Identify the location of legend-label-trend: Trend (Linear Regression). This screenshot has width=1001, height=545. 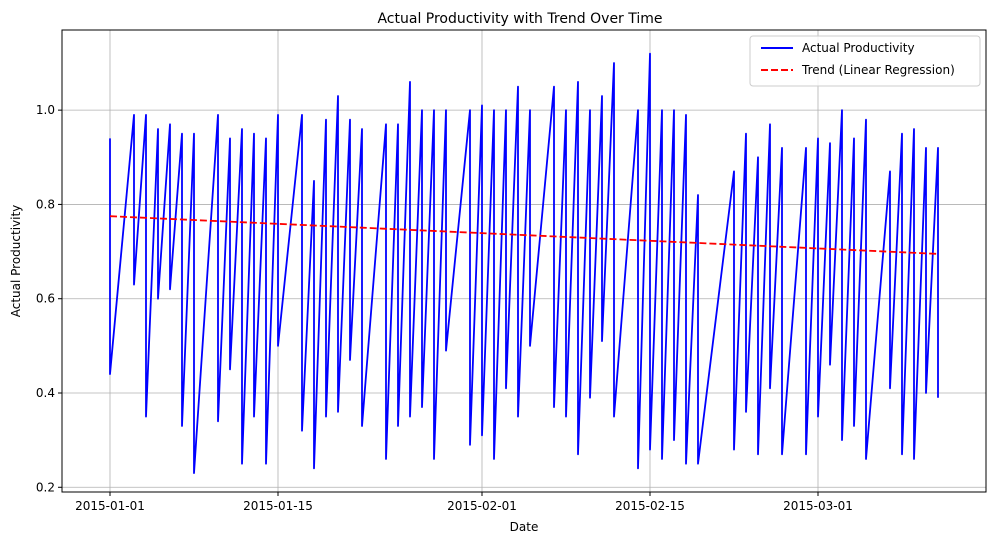
(878, 70).